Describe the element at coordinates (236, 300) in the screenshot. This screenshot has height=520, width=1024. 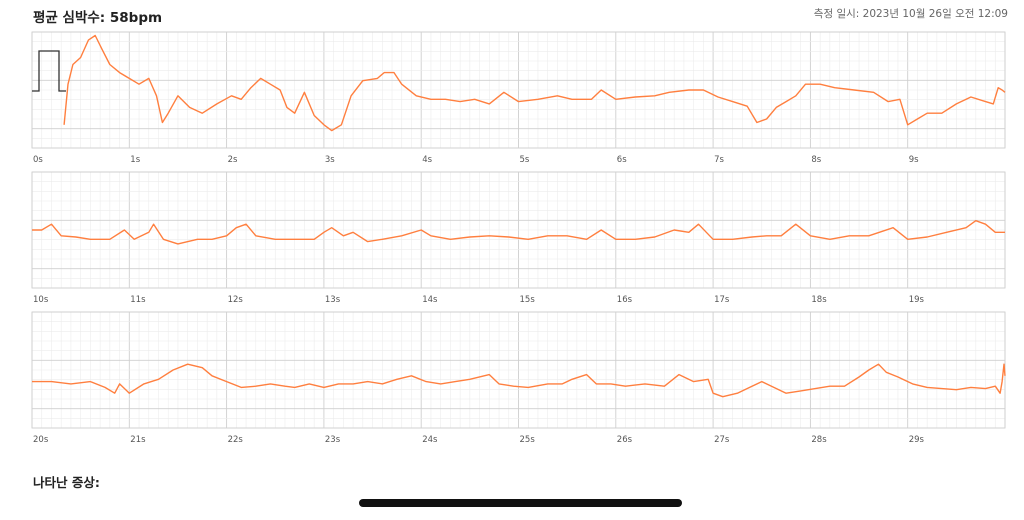
I see `tick-label: 12s` at that location.